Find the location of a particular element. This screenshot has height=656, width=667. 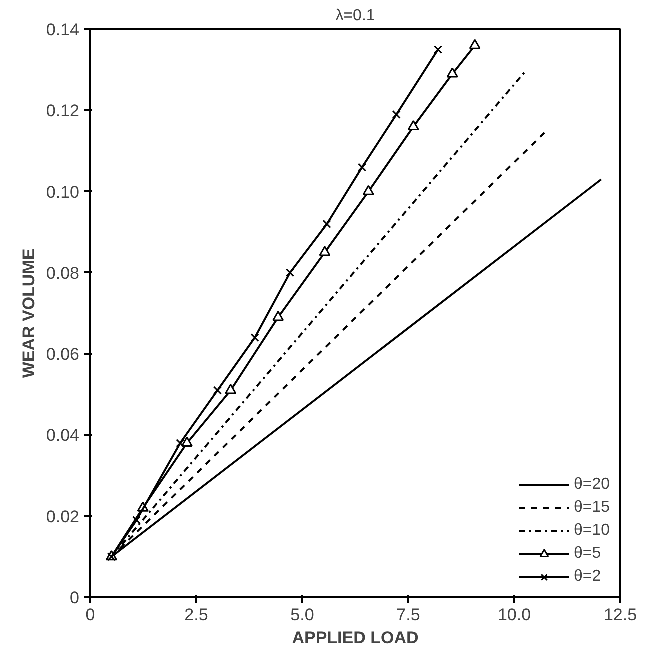

legend-label: θ=20 is located at coordinates (592, 485).